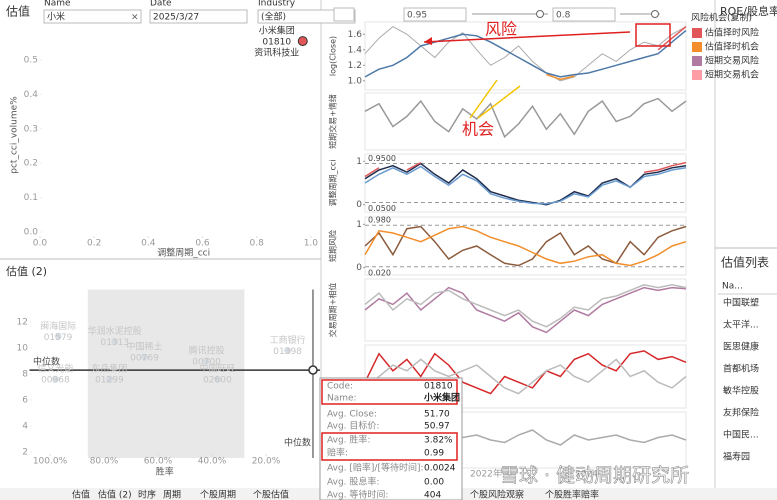 The width and height of the screenshot is (777, 500). I want to click on filter-label: Industry, so click(277, 4).